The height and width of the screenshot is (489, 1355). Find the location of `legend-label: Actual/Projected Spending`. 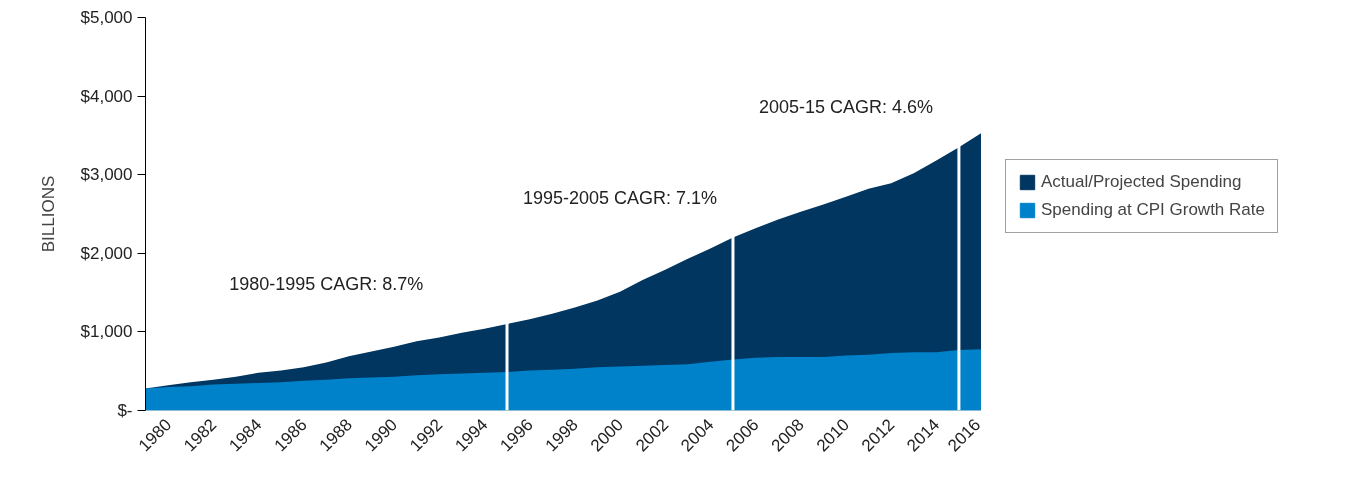

legend-label: Actual/Projected Spending is located at coordinates (1141, 182).